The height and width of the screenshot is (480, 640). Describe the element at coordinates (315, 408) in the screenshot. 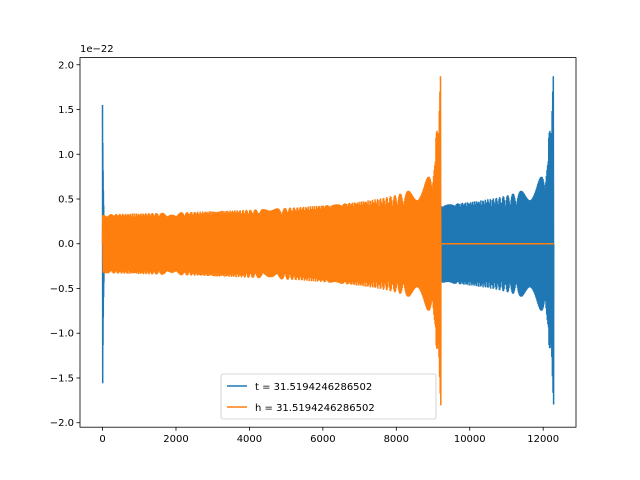

I see `legend-label-h: h = 31.5194246286502` at that location.